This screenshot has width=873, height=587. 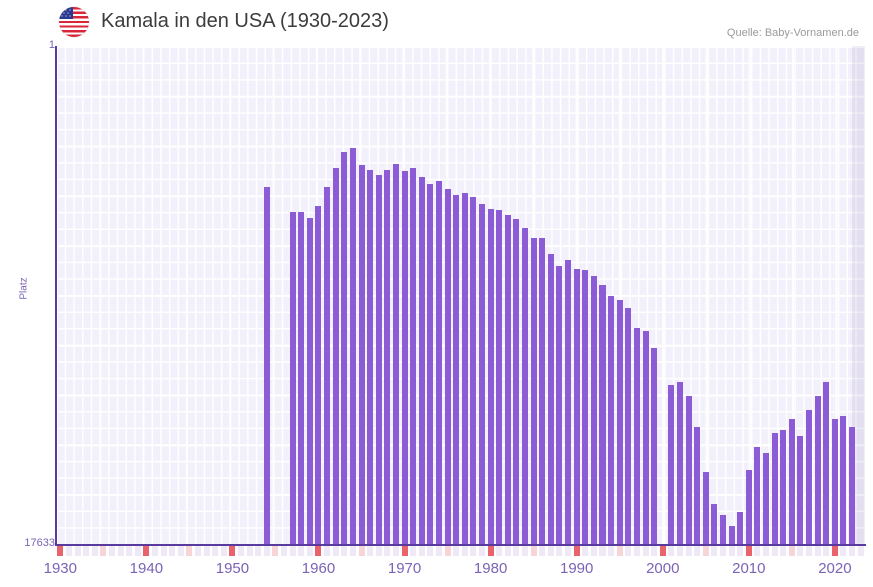 I want to click on y-axis-line, so click(x=56, y=295).